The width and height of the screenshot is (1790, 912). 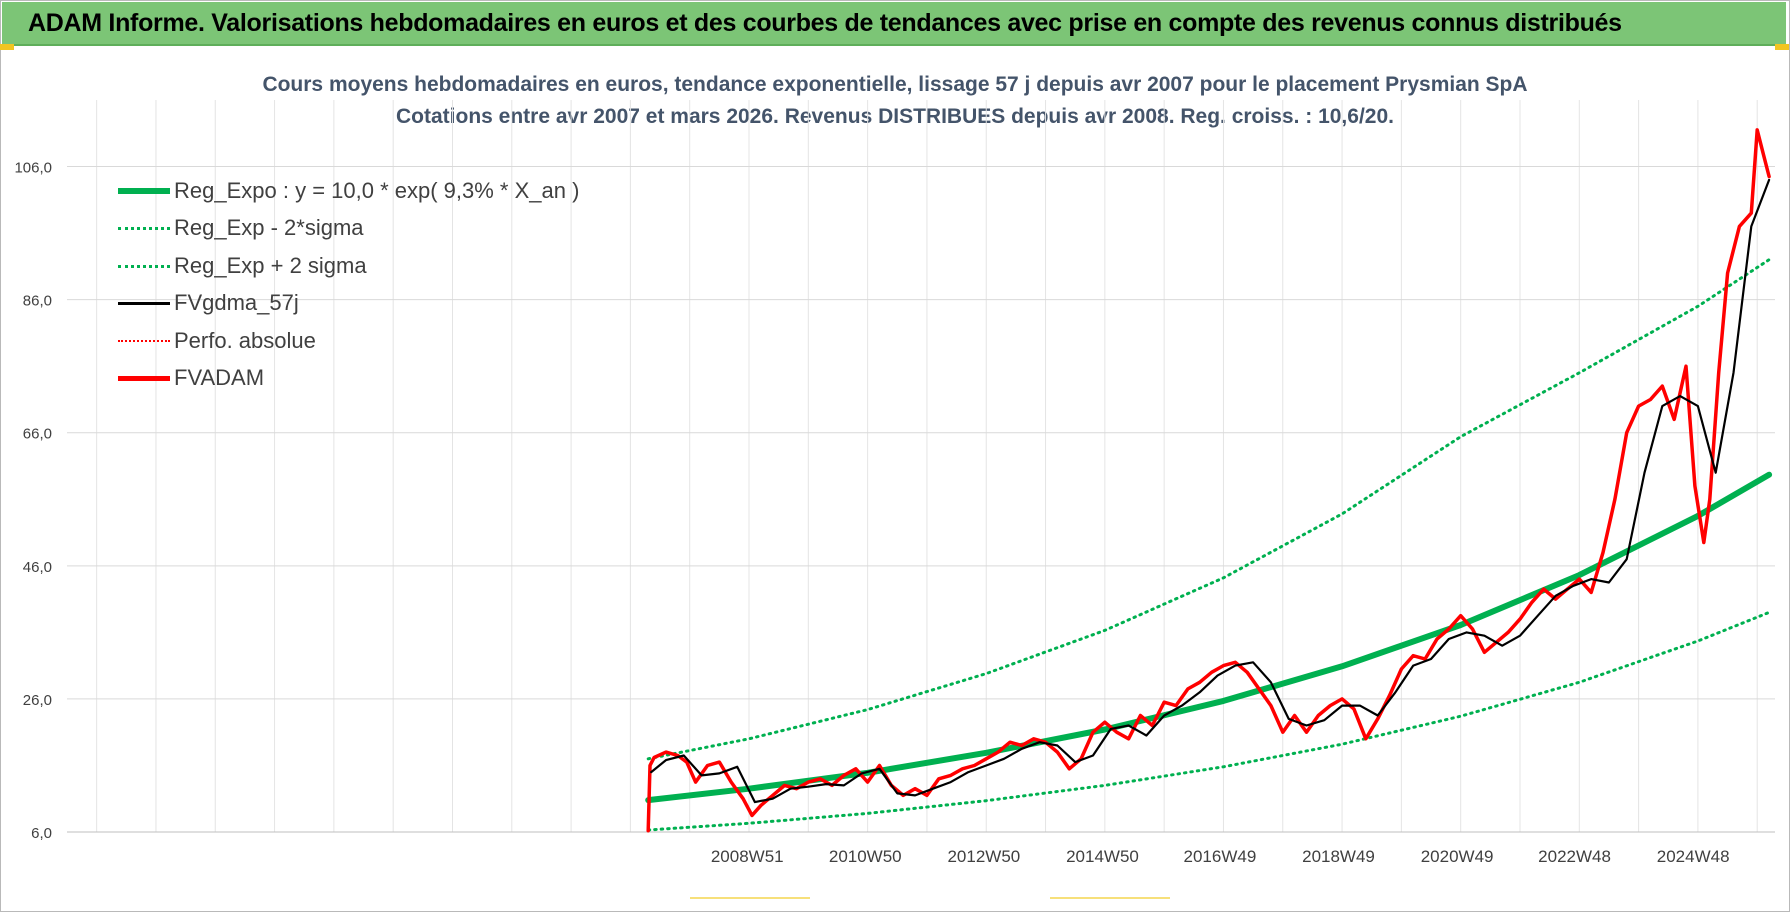 What do you see at coordinates (144, 303) in the screenshot?
I see `legend-swatch-fvgdma` at bounding box center [144, 303].